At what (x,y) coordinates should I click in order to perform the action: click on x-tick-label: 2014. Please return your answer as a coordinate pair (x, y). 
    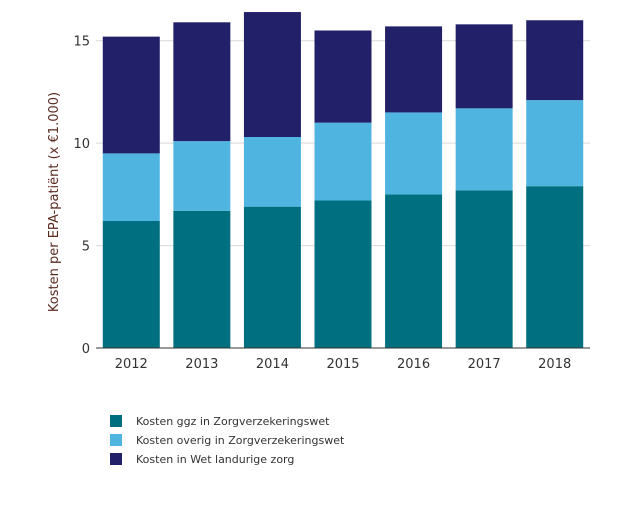
    Looking at the image, I should click on (272, 364).